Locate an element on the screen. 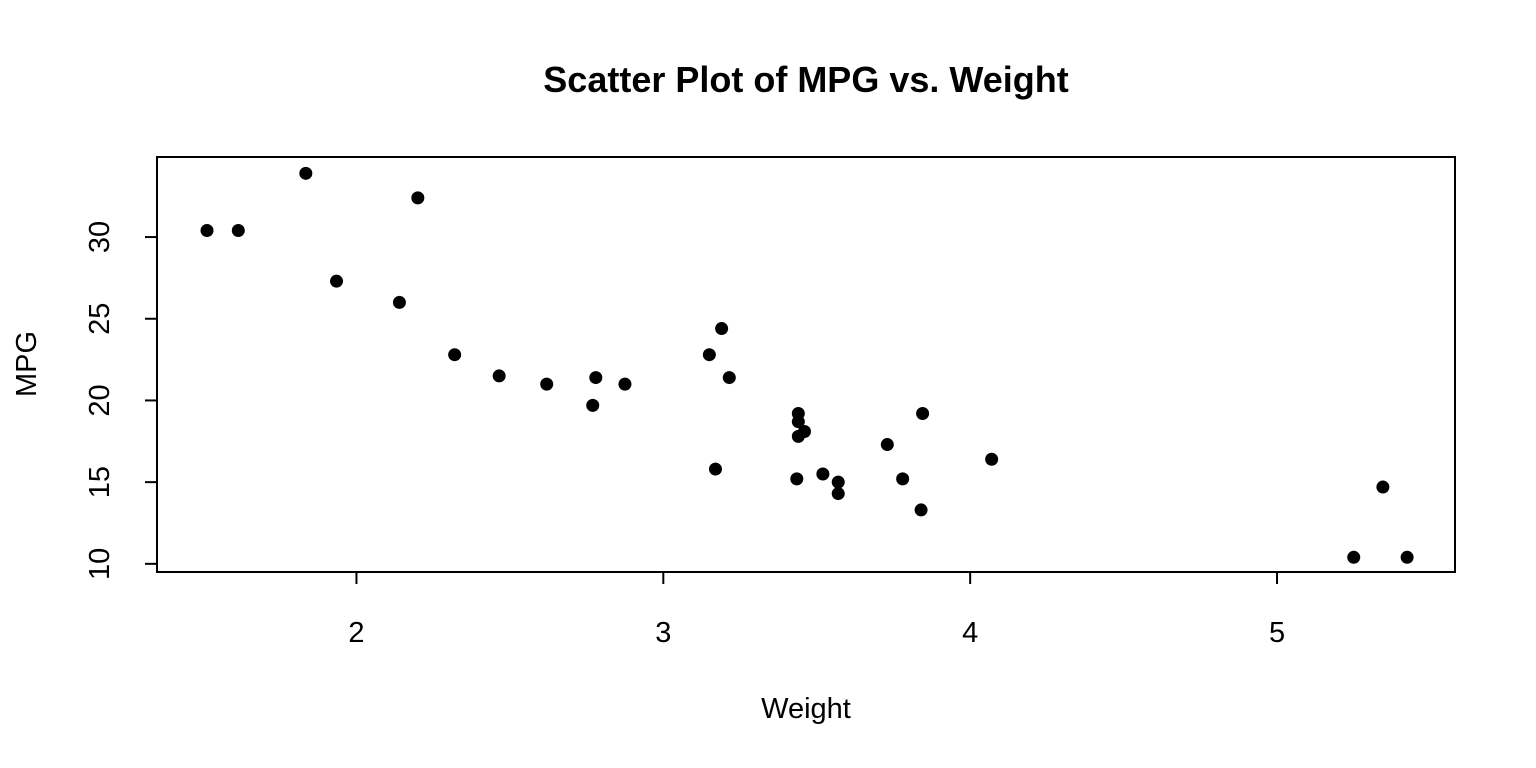  y-axis-label: MPG is located at coordinates (27, 364).